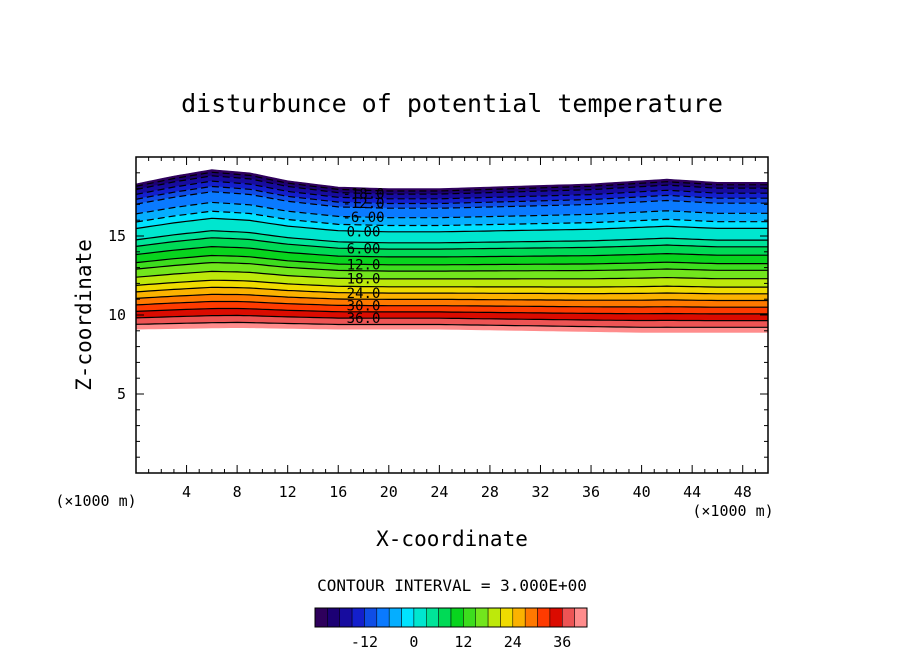 The height and width of the screenshot is (654, 904). Describe the element at coordinates (363, 204) in the screenshot. I see `contour-label: -12.0` at that location.